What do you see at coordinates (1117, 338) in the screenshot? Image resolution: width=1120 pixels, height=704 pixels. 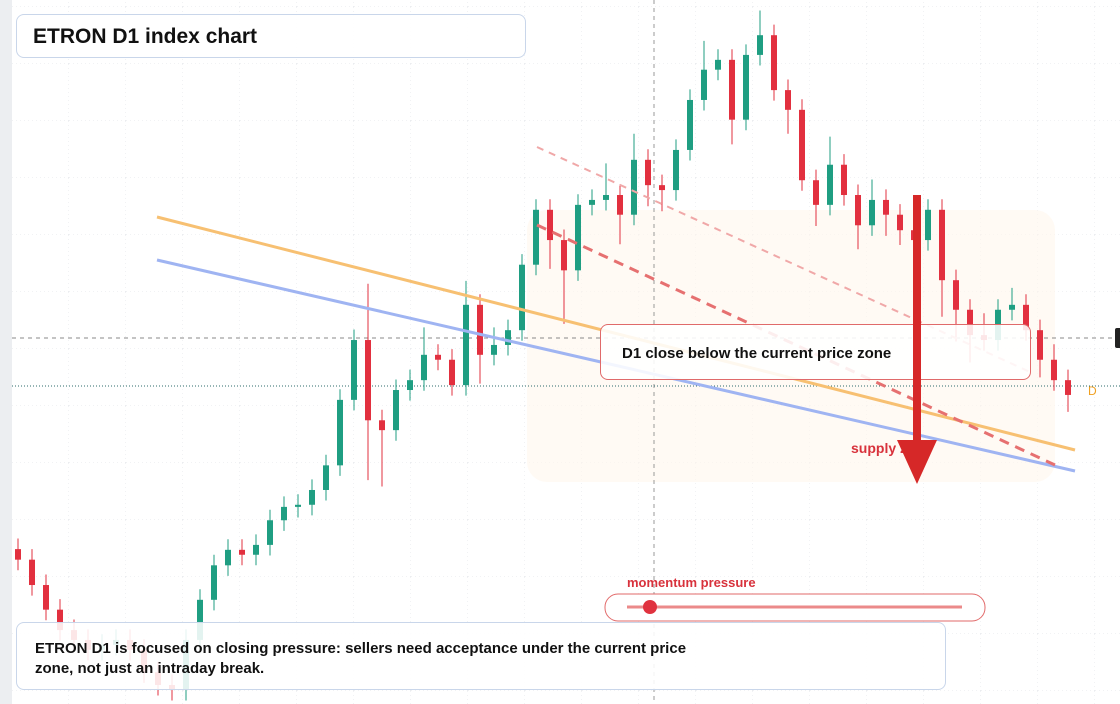 I see `edge-icon` at bounding box center [1117, 338].